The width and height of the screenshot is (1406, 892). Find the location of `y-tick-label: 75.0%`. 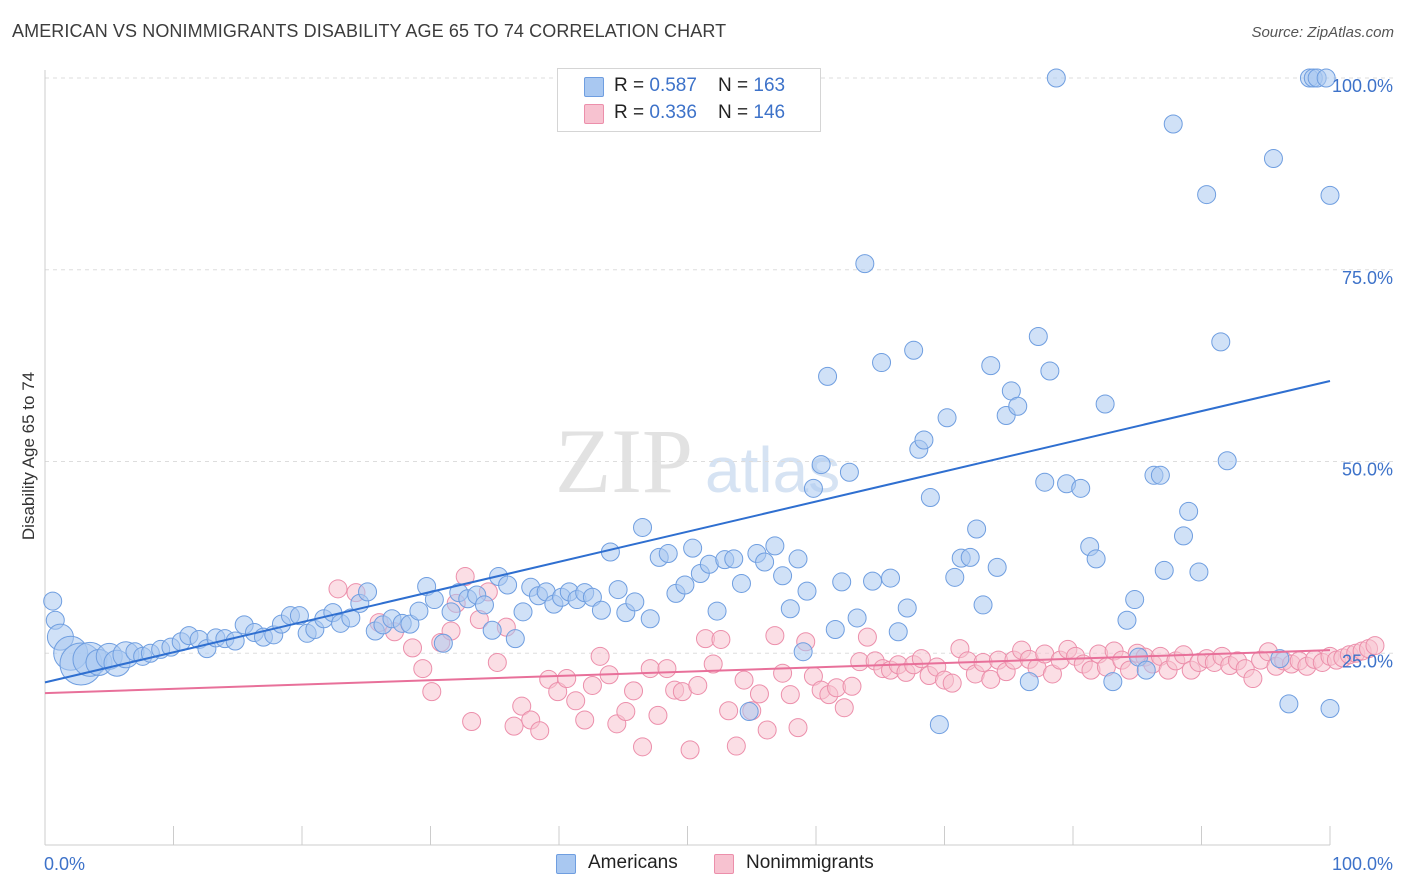

y-tick-label: 75.0% is located at coordinates (1367, 278).